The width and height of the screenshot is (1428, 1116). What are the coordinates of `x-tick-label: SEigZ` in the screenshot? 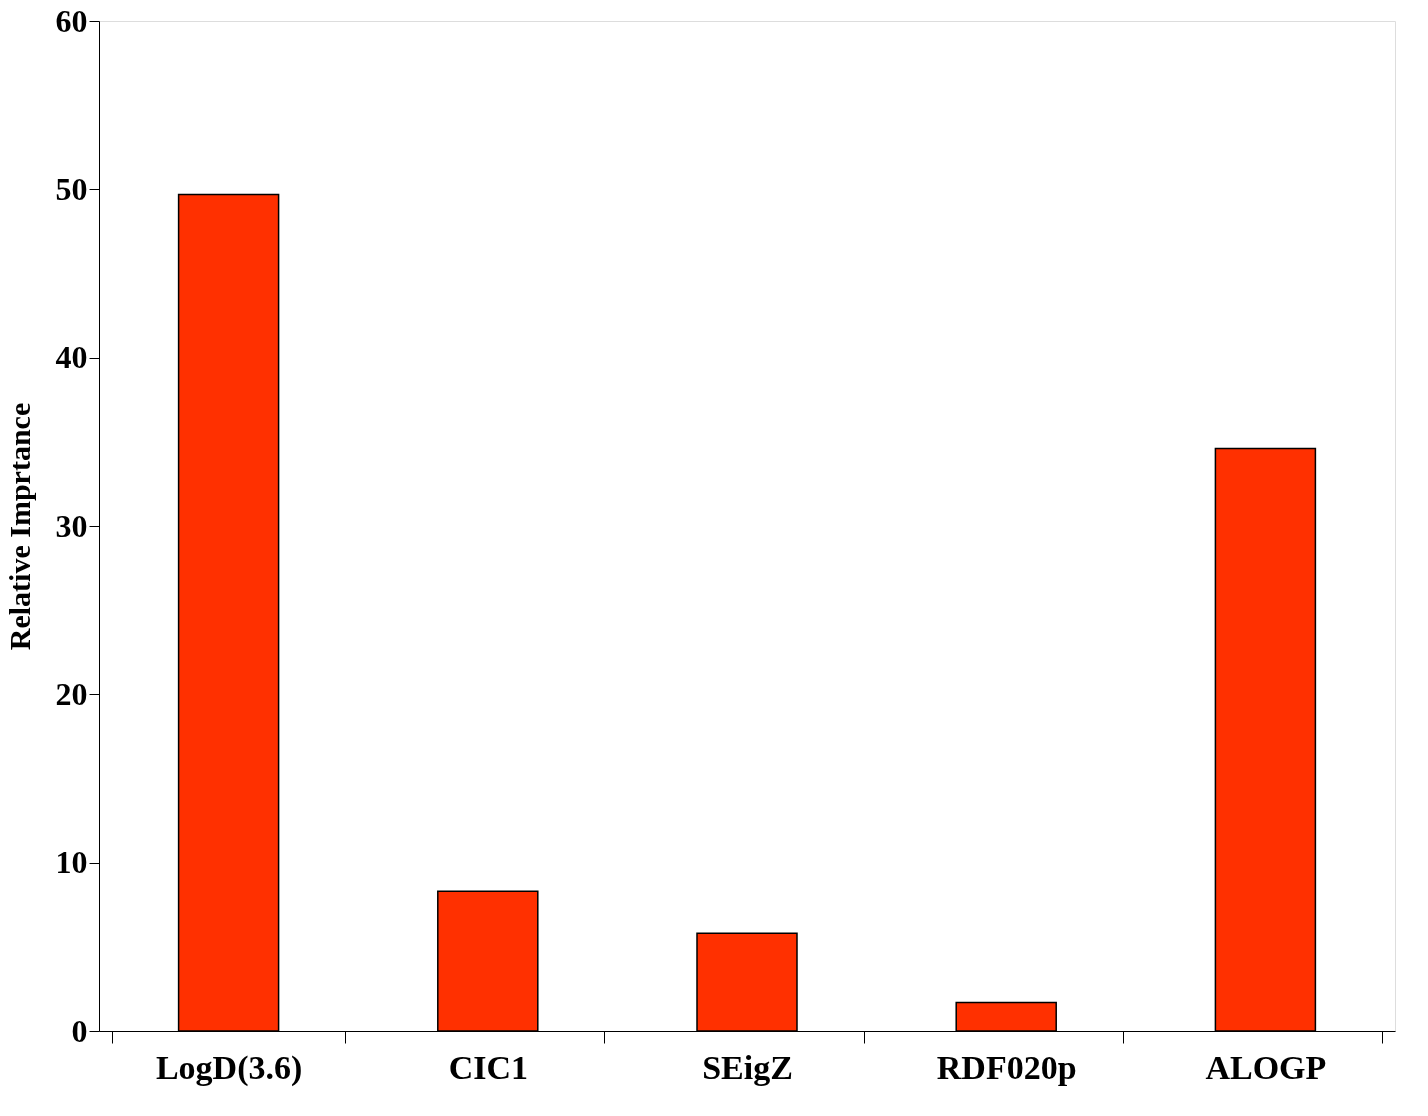 It's located at (747, 1067).